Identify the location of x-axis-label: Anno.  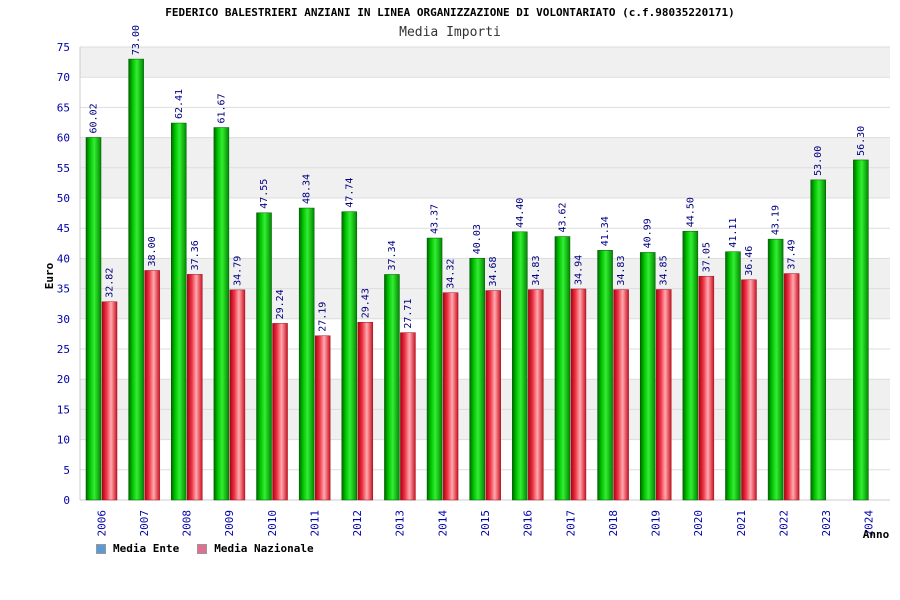
(876, 534).